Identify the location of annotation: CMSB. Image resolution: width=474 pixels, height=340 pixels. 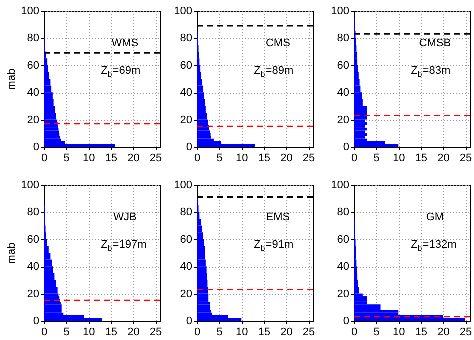
(435, 44).